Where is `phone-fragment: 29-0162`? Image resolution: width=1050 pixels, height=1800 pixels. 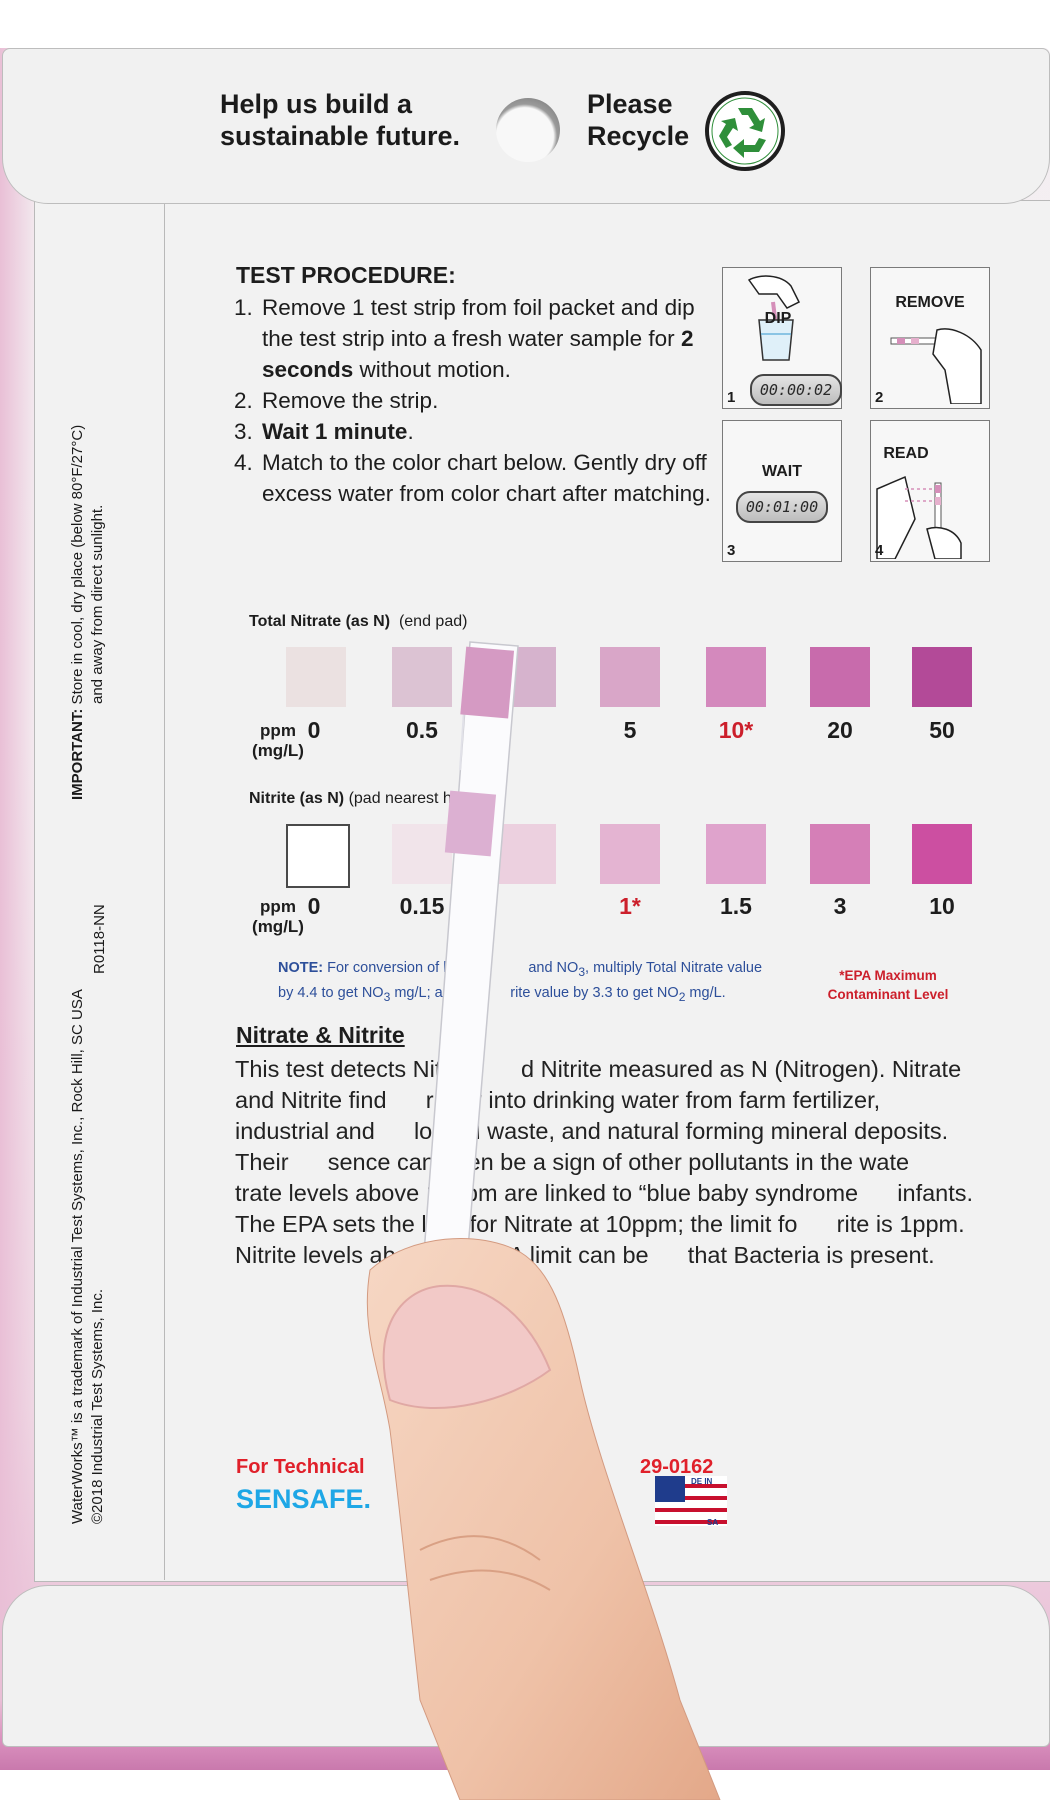 phone-fragment: 29-0162 is located at coordinates (677, 1467).